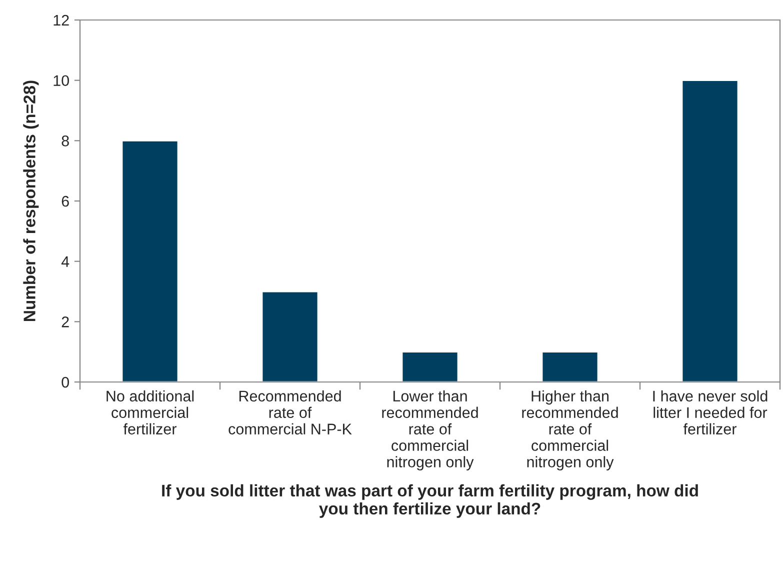  I want to click on x-tick-label: Recommended rate of commercial N-P-K, so click(290, 412).